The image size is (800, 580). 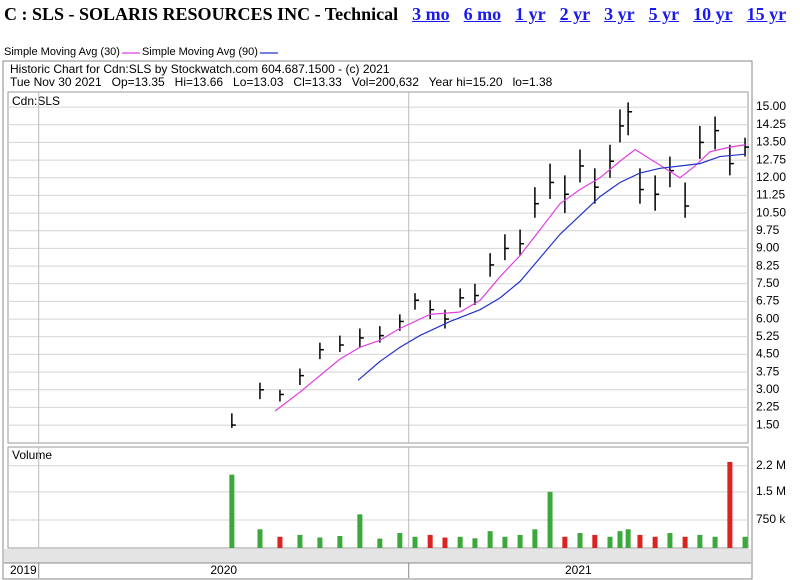 What do you see at coordinates (768, 230) in the screenshot?
I see `y-tick-label: 9.75` at bounding box center [768, 230].